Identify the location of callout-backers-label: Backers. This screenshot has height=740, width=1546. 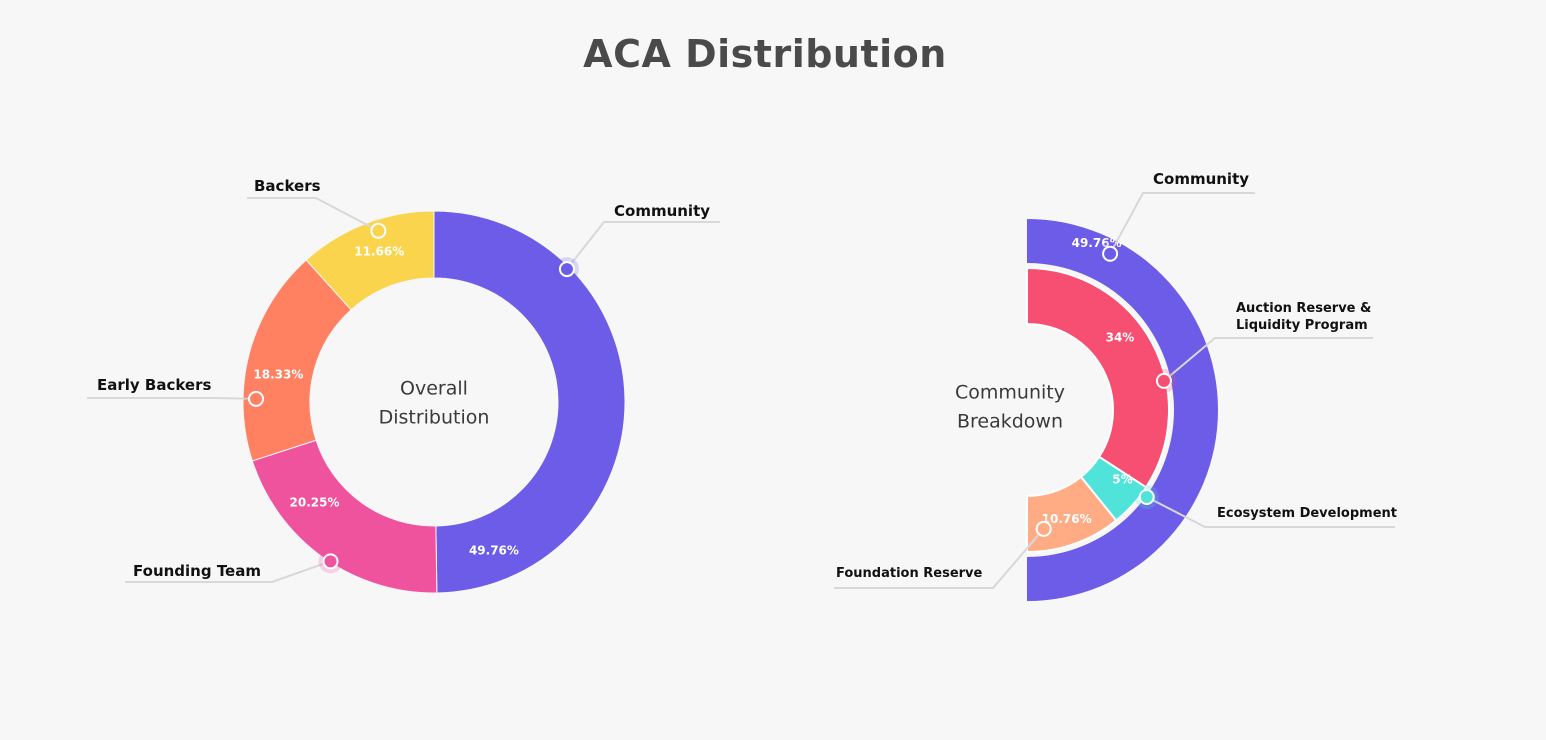
(287, 186).